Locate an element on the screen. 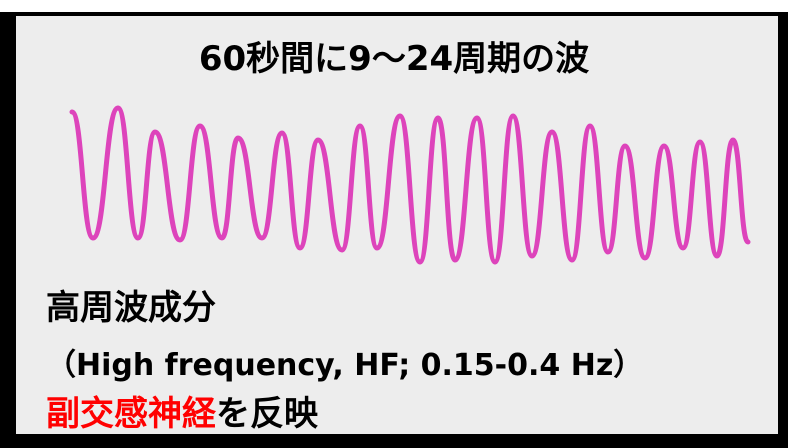  component-meaning: 副交感神経を反映 is located at coordinates (182, 410).